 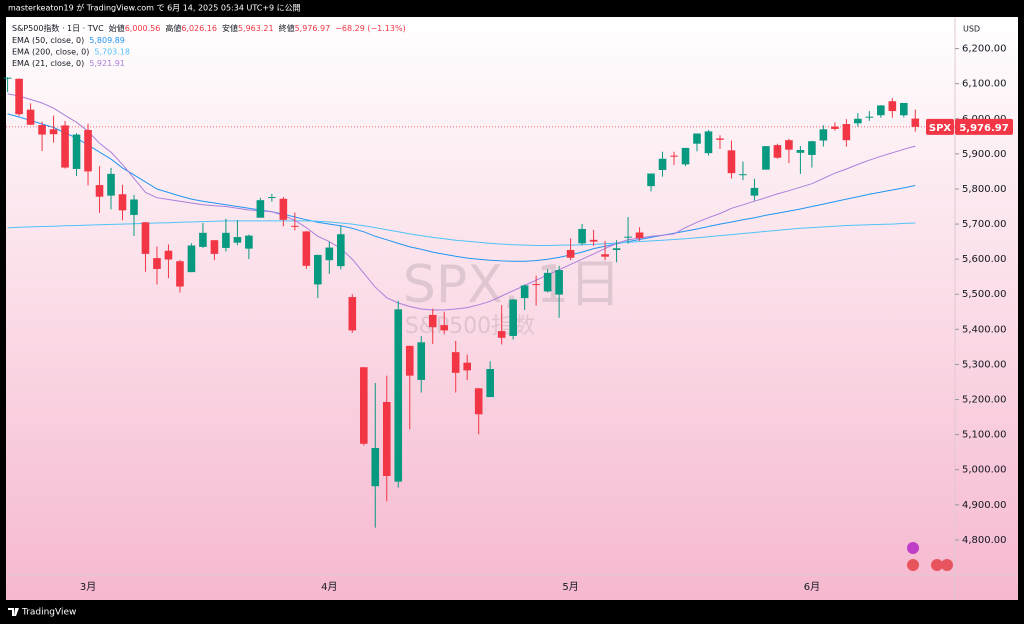 I want to click on indicator-legend: EMA (21, close, 0) 5,921.91, so click(x=68, y=63).